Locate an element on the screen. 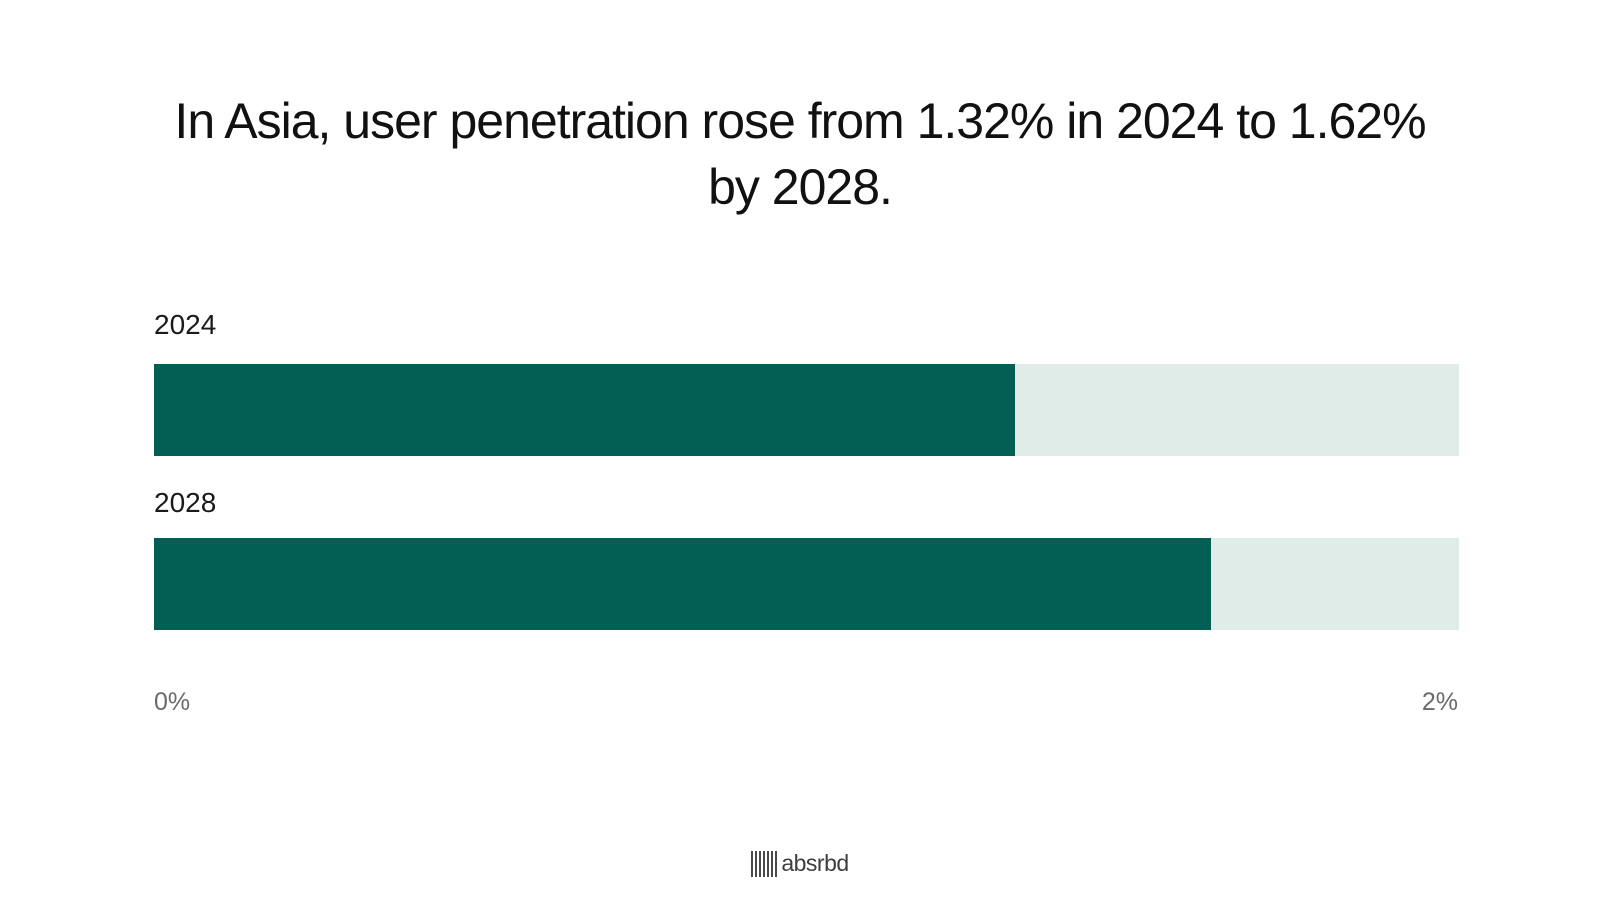 This screenshot has height=900, width=1600. x-tick-max: 2% is located at coordinates (1439, 702).